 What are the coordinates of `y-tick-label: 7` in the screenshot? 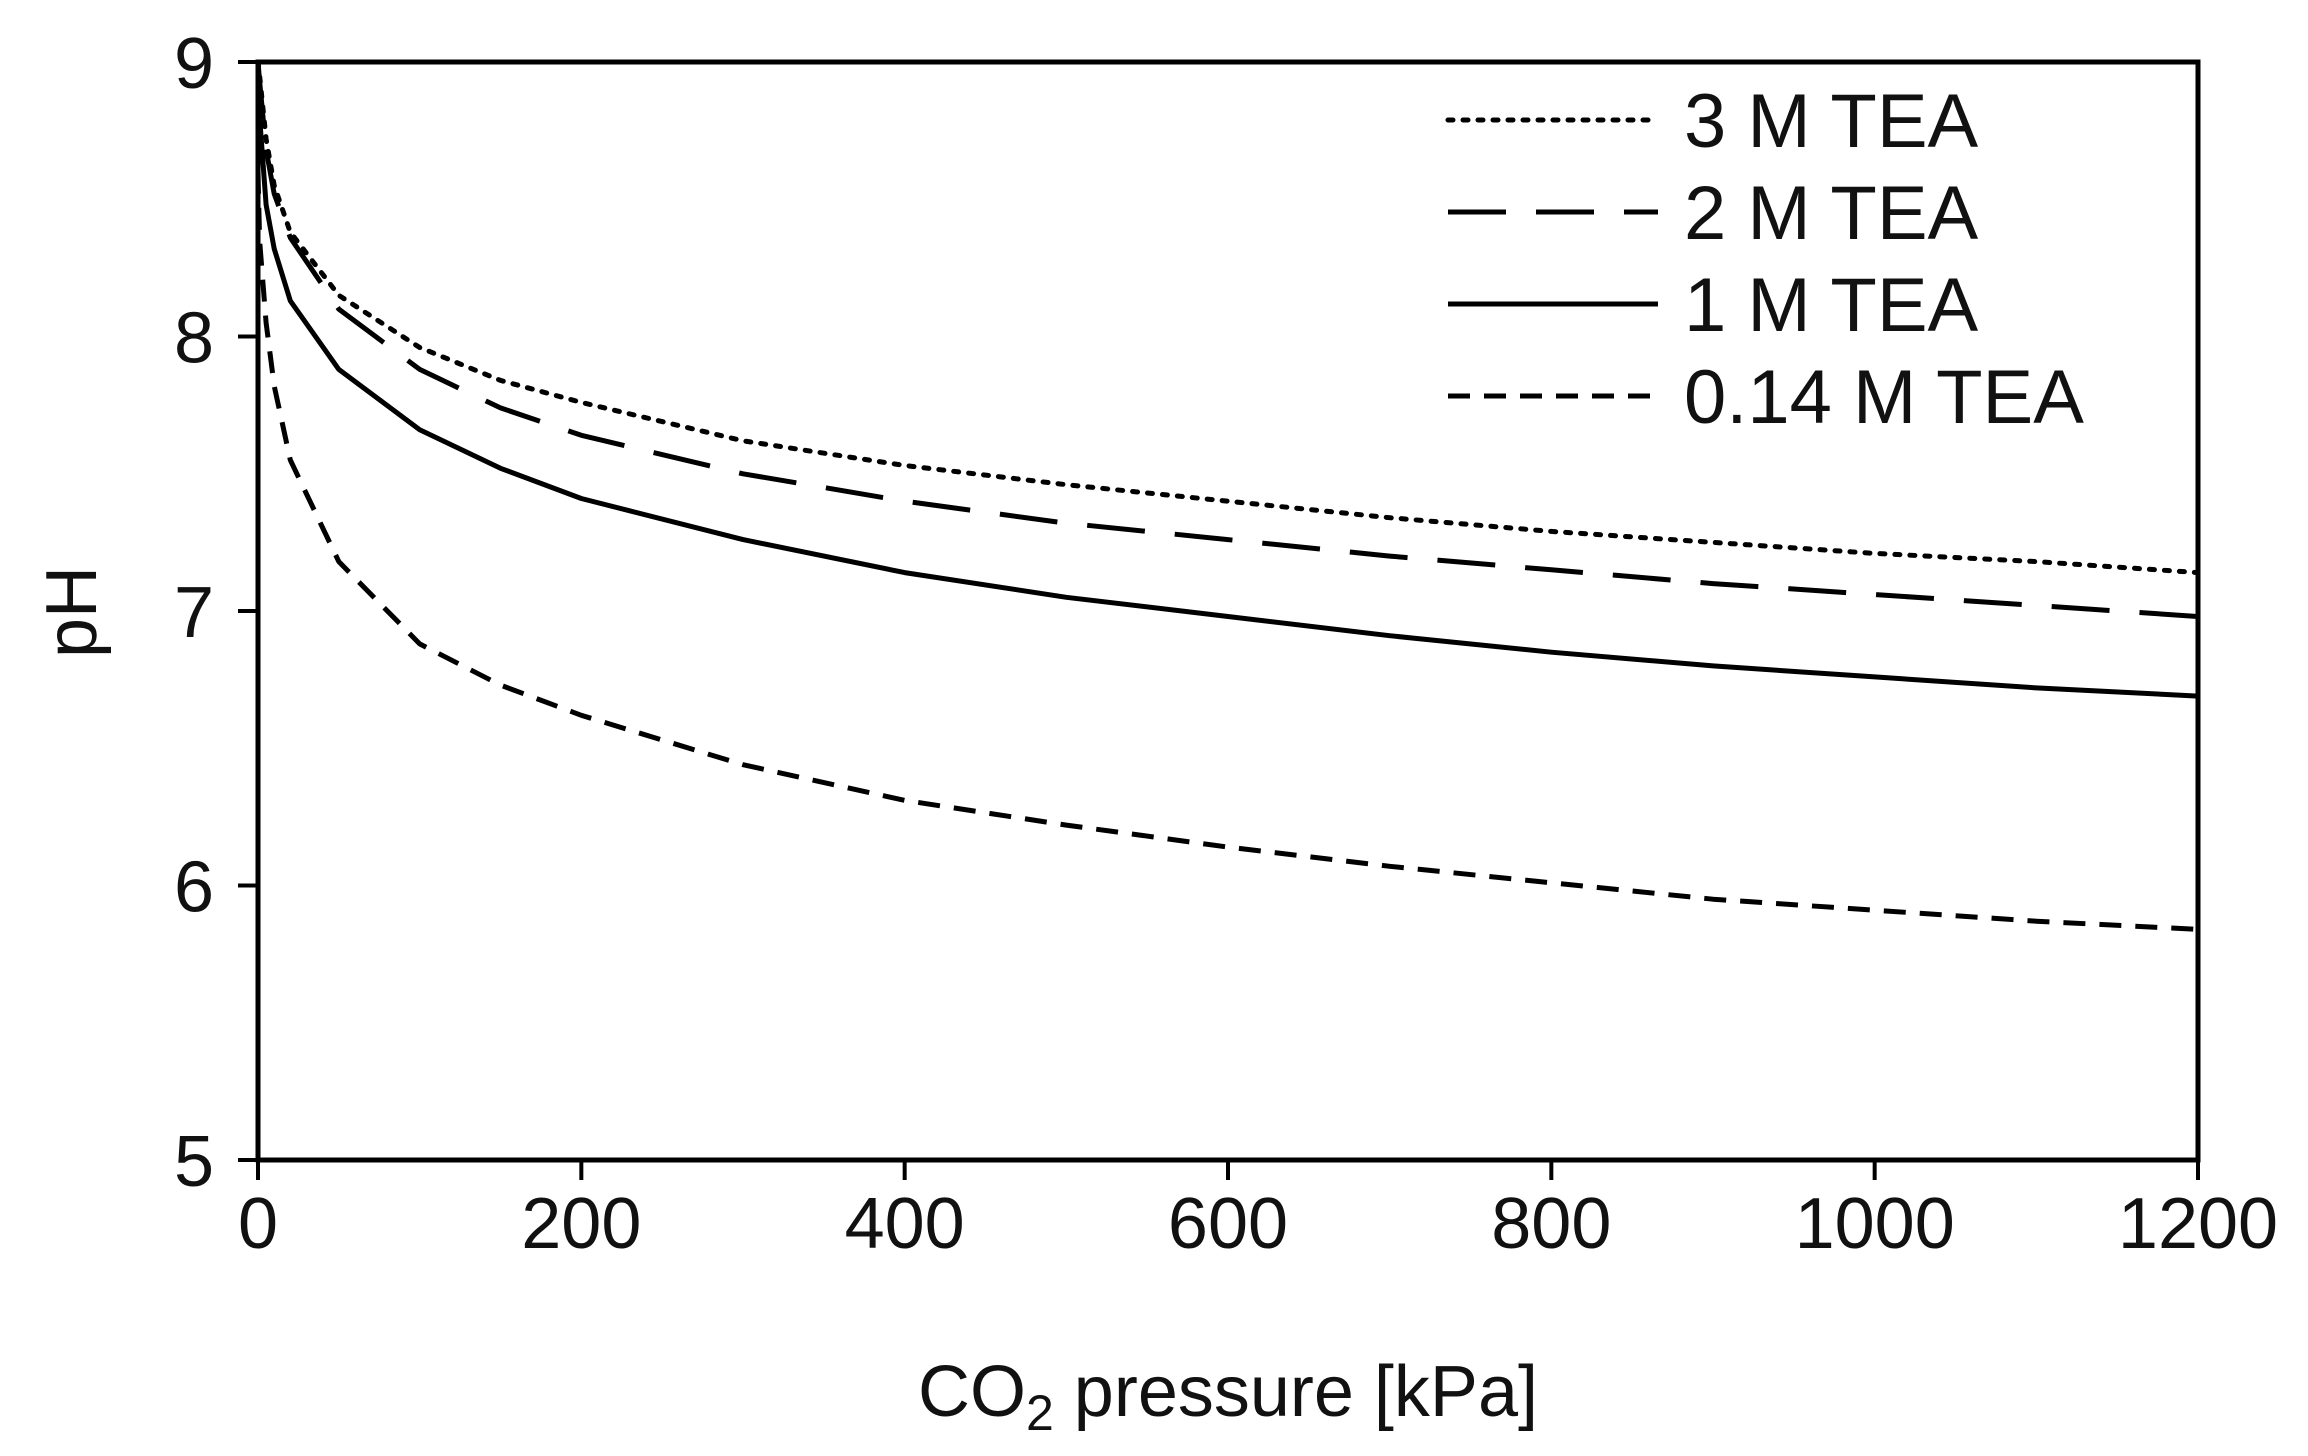 It's located at (194, 613).